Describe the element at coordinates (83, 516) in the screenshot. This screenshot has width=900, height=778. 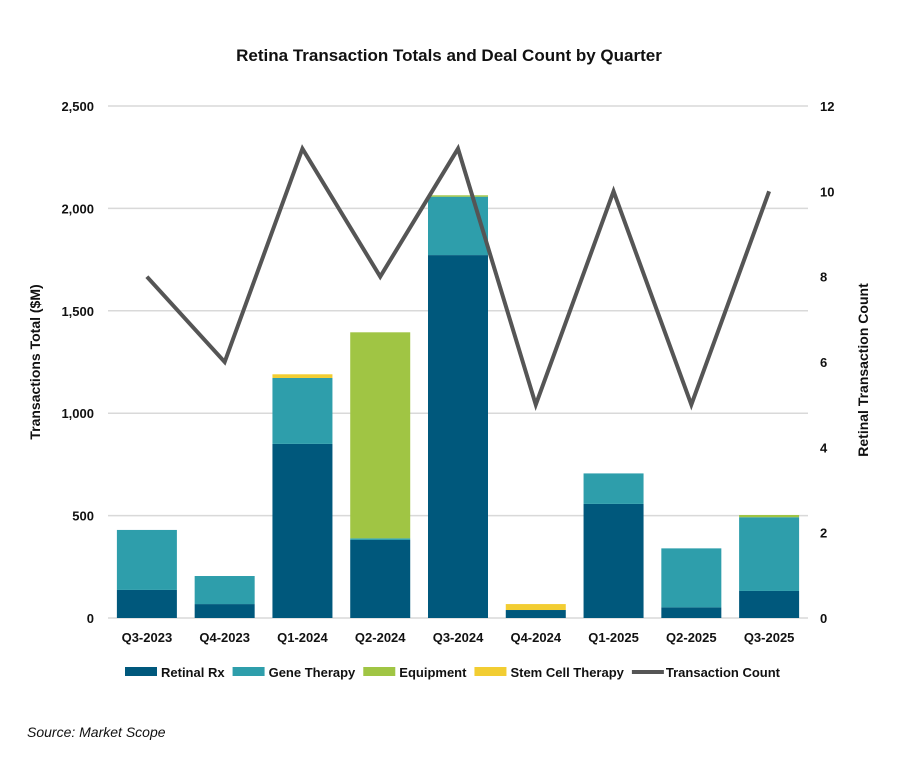
I see `y-tick-label: 500` at that location.